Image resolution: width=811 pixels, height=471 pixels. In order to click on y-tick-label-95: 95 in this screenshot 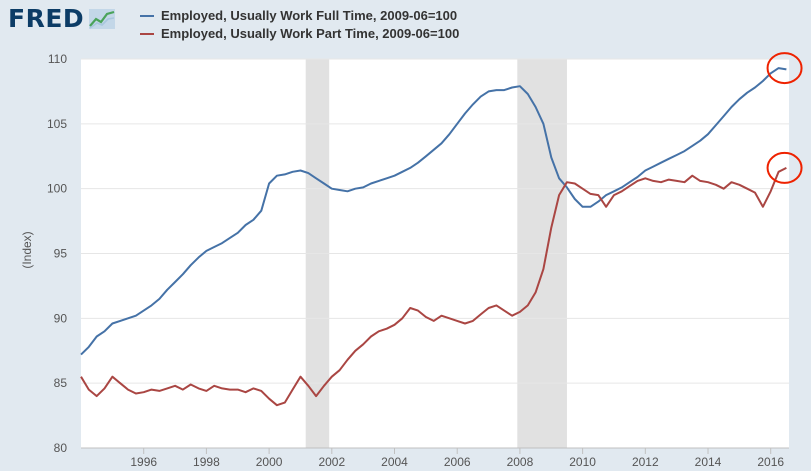, I will do `click(61, 254)`.